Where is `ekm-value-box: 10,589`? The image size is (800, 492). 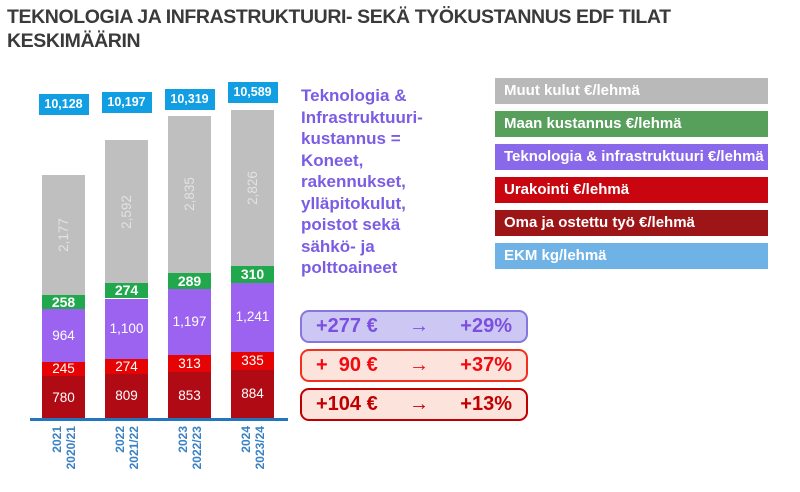
ekm-value-box: 10,589 is located at coordinates (252, 92).